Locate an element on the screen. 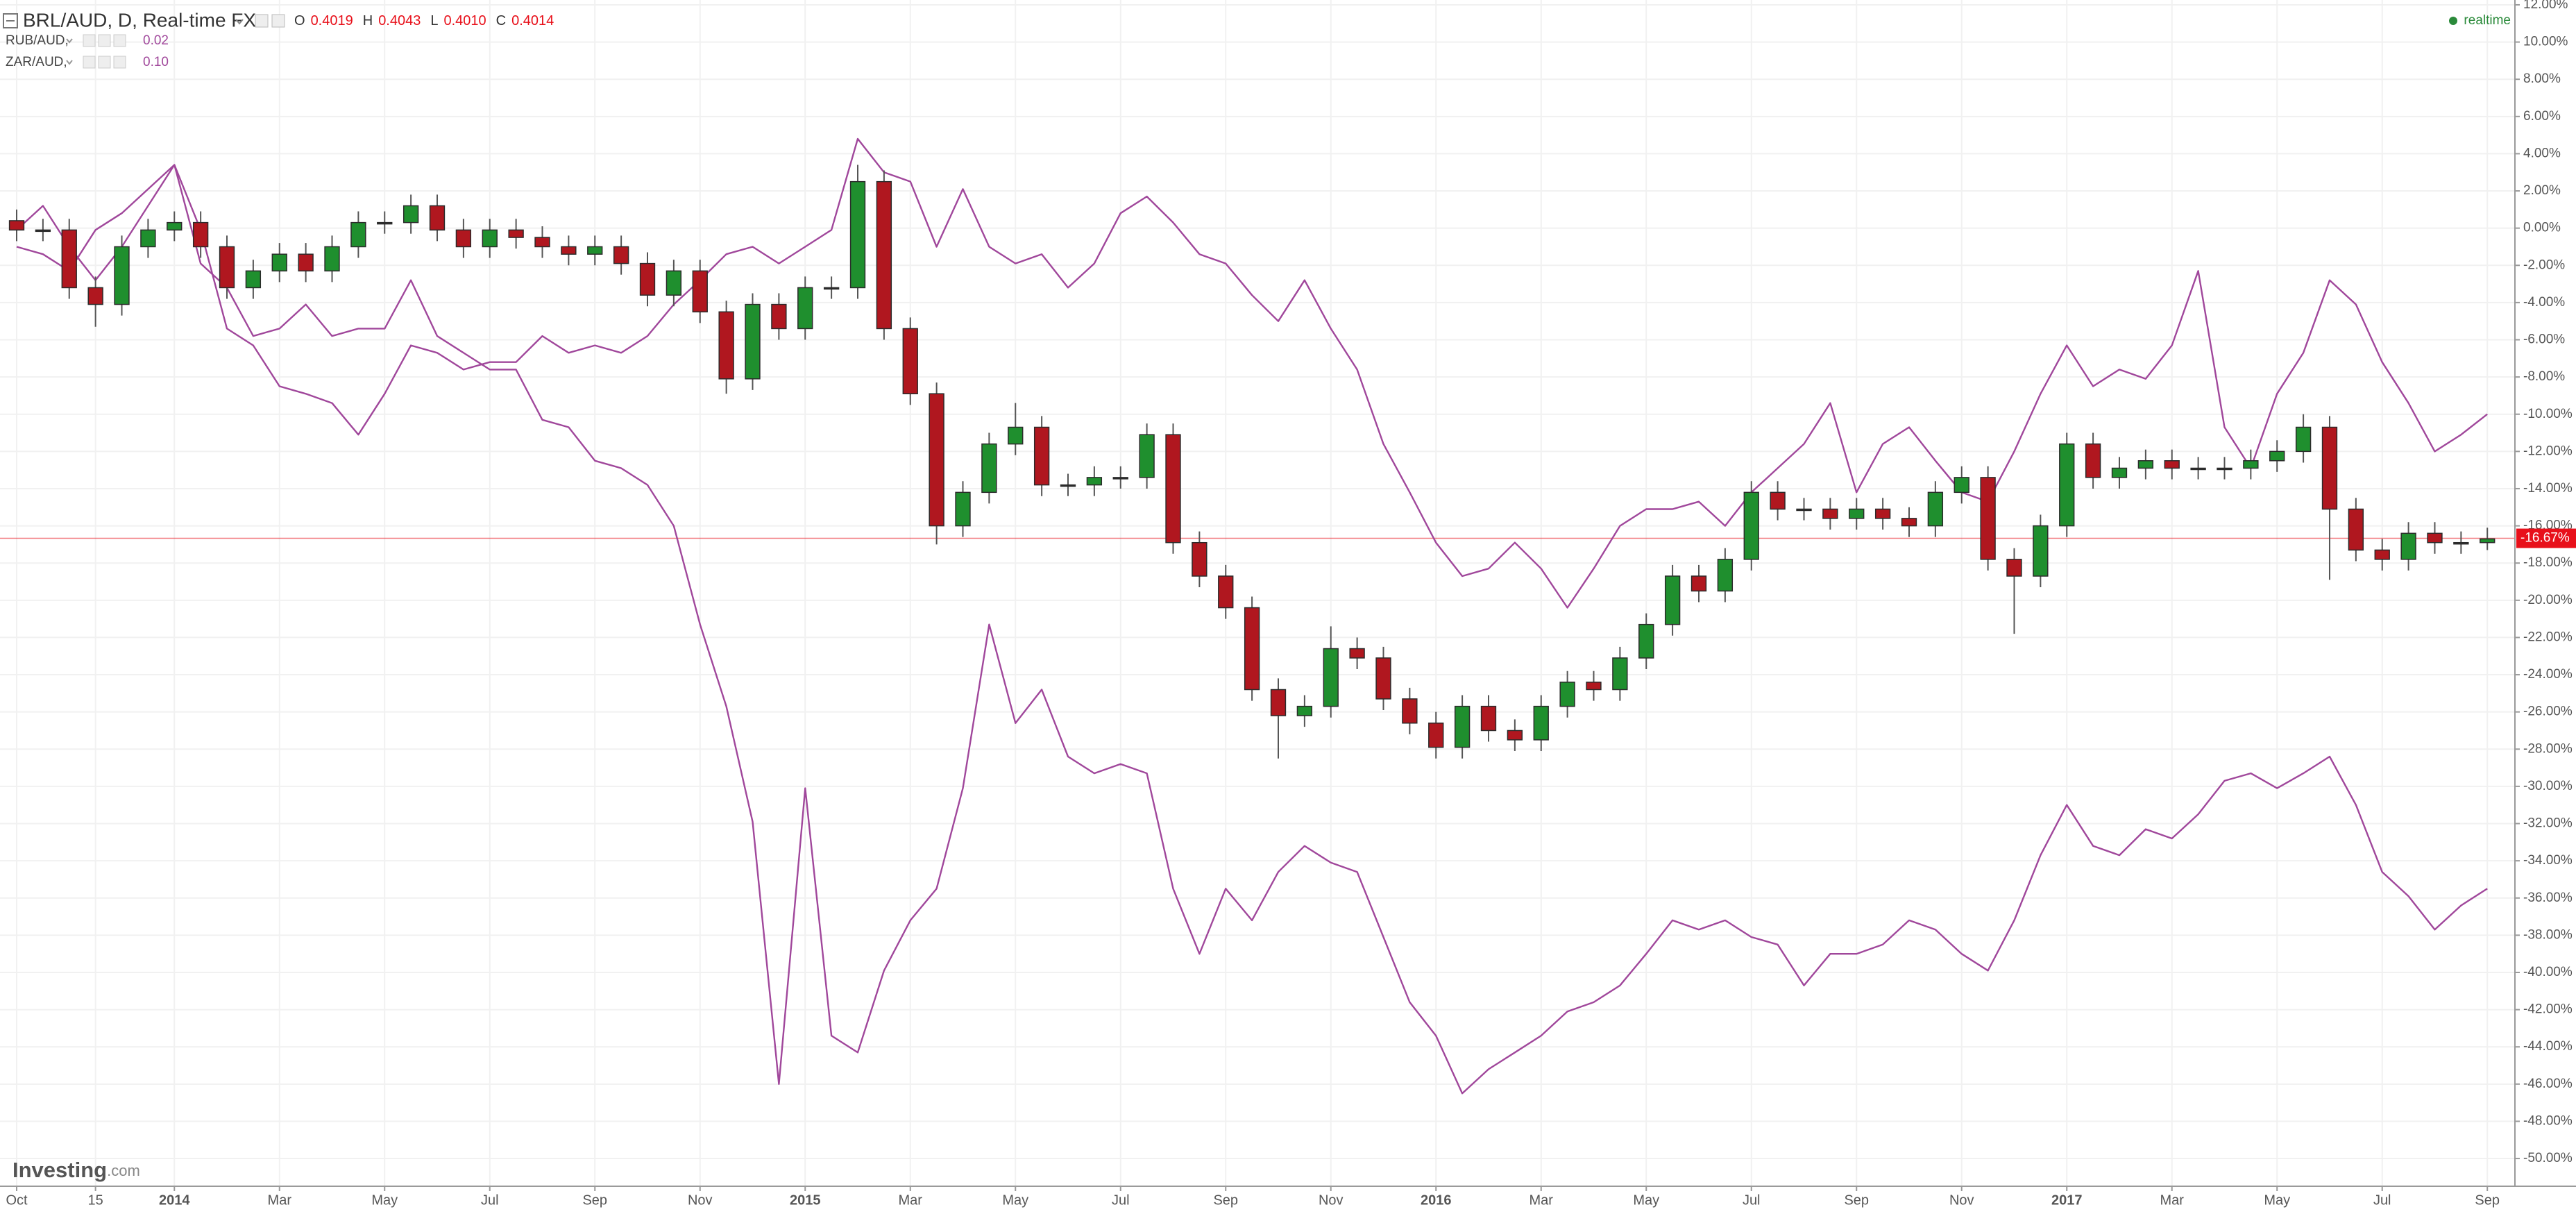  legend-value: 0.02 is located at coordinates (156, 40).